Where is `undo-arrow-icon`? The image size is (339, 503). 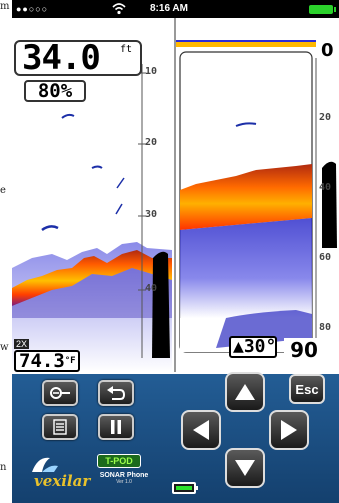 undo-arrow-icon is located at coordinates (116, 393).